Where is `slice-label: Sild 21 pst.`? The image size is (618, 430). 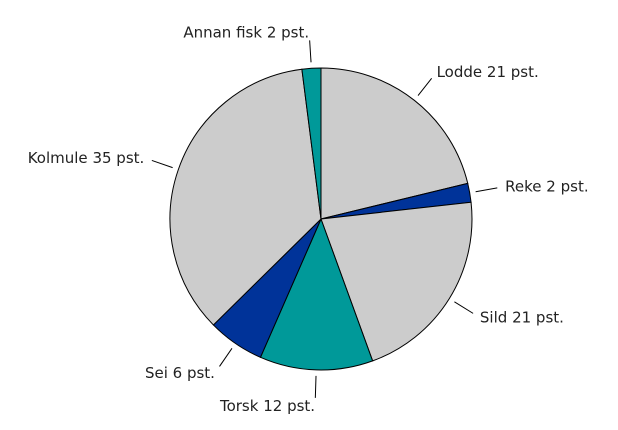 slice-label: Sild 21 pst. is located at coordinates (522, 317).